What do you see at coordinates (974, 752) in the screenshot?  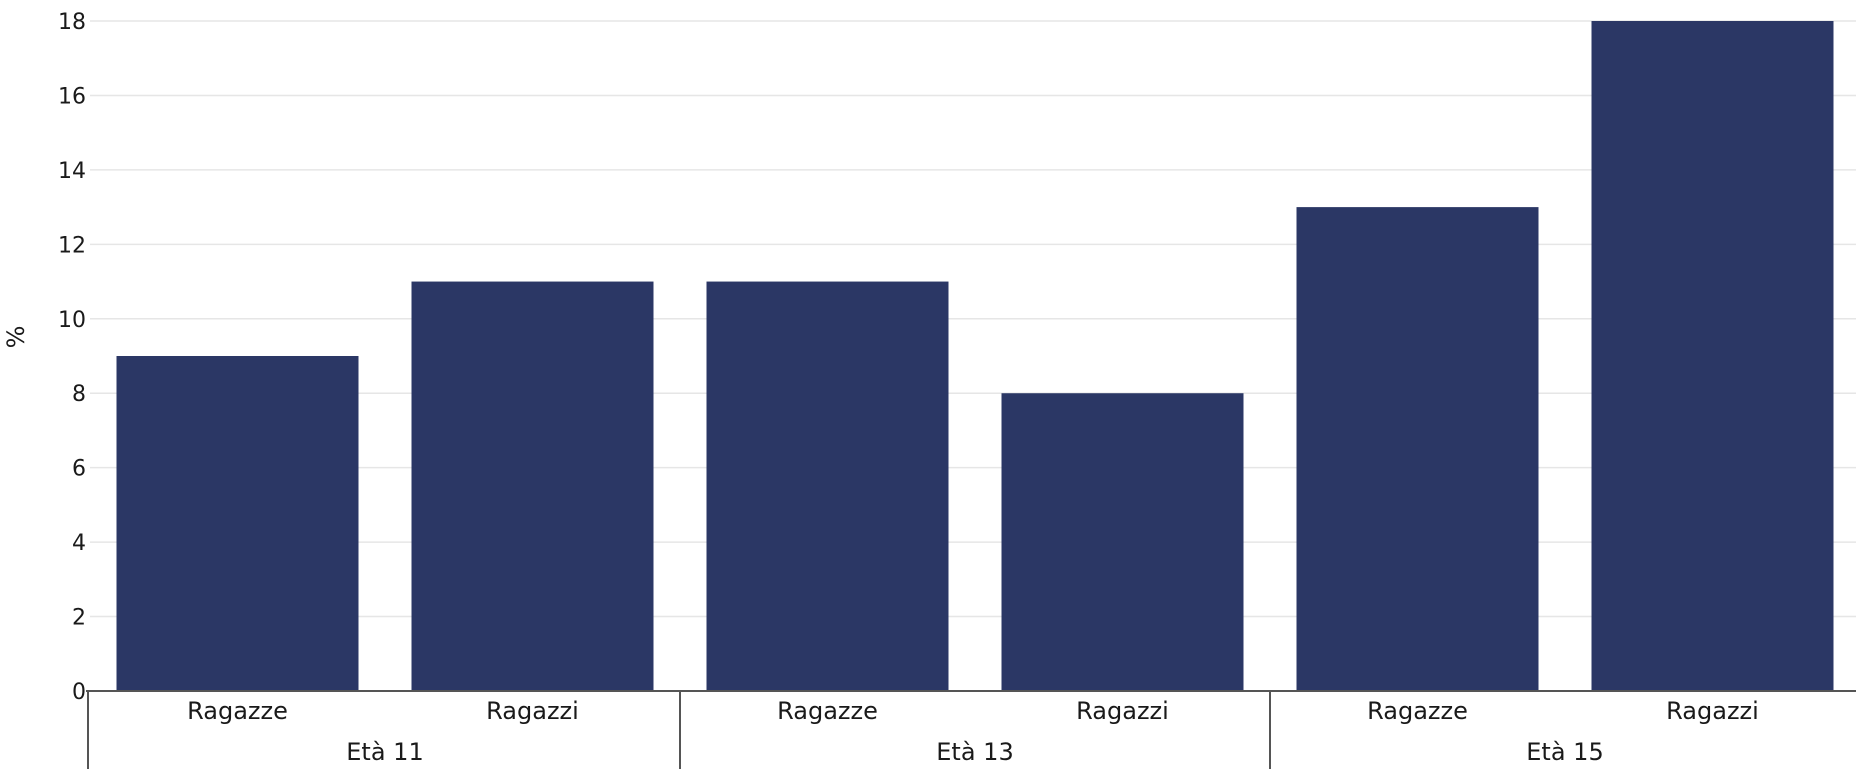 I see `x-group-label: Età 13` at bounding box center [974, 752].